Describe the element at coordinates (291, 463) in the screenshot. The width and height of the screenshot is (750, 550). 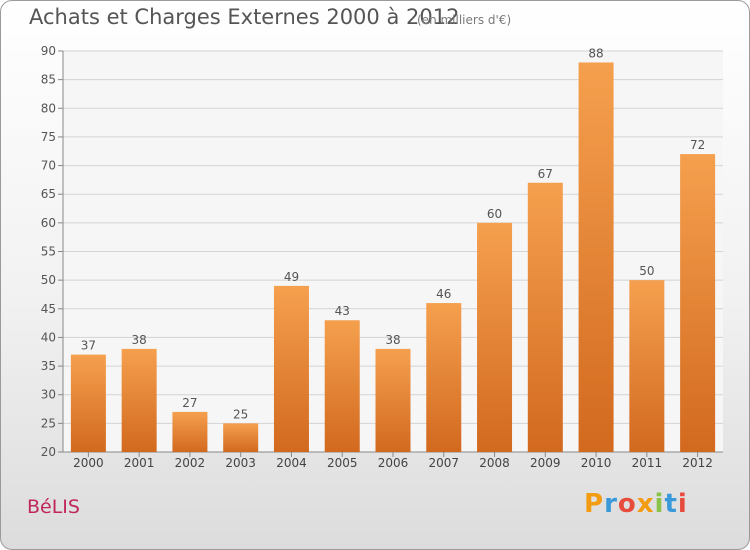
I see `x-tick-label: 2004` at that location.